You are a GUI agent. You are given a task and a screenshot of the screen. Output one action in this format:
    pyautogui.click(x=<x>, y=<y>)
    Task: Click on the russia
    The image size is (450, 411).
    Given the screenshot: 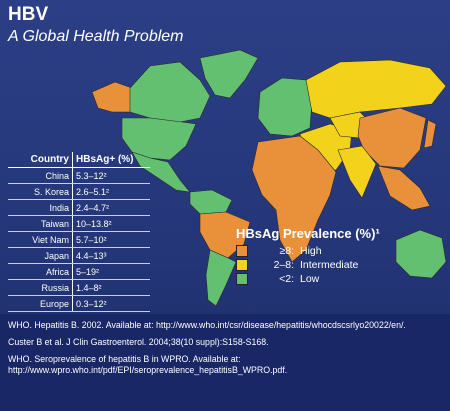 What is the action you would take?
    pyautogui.click(x=376, y=89)
    